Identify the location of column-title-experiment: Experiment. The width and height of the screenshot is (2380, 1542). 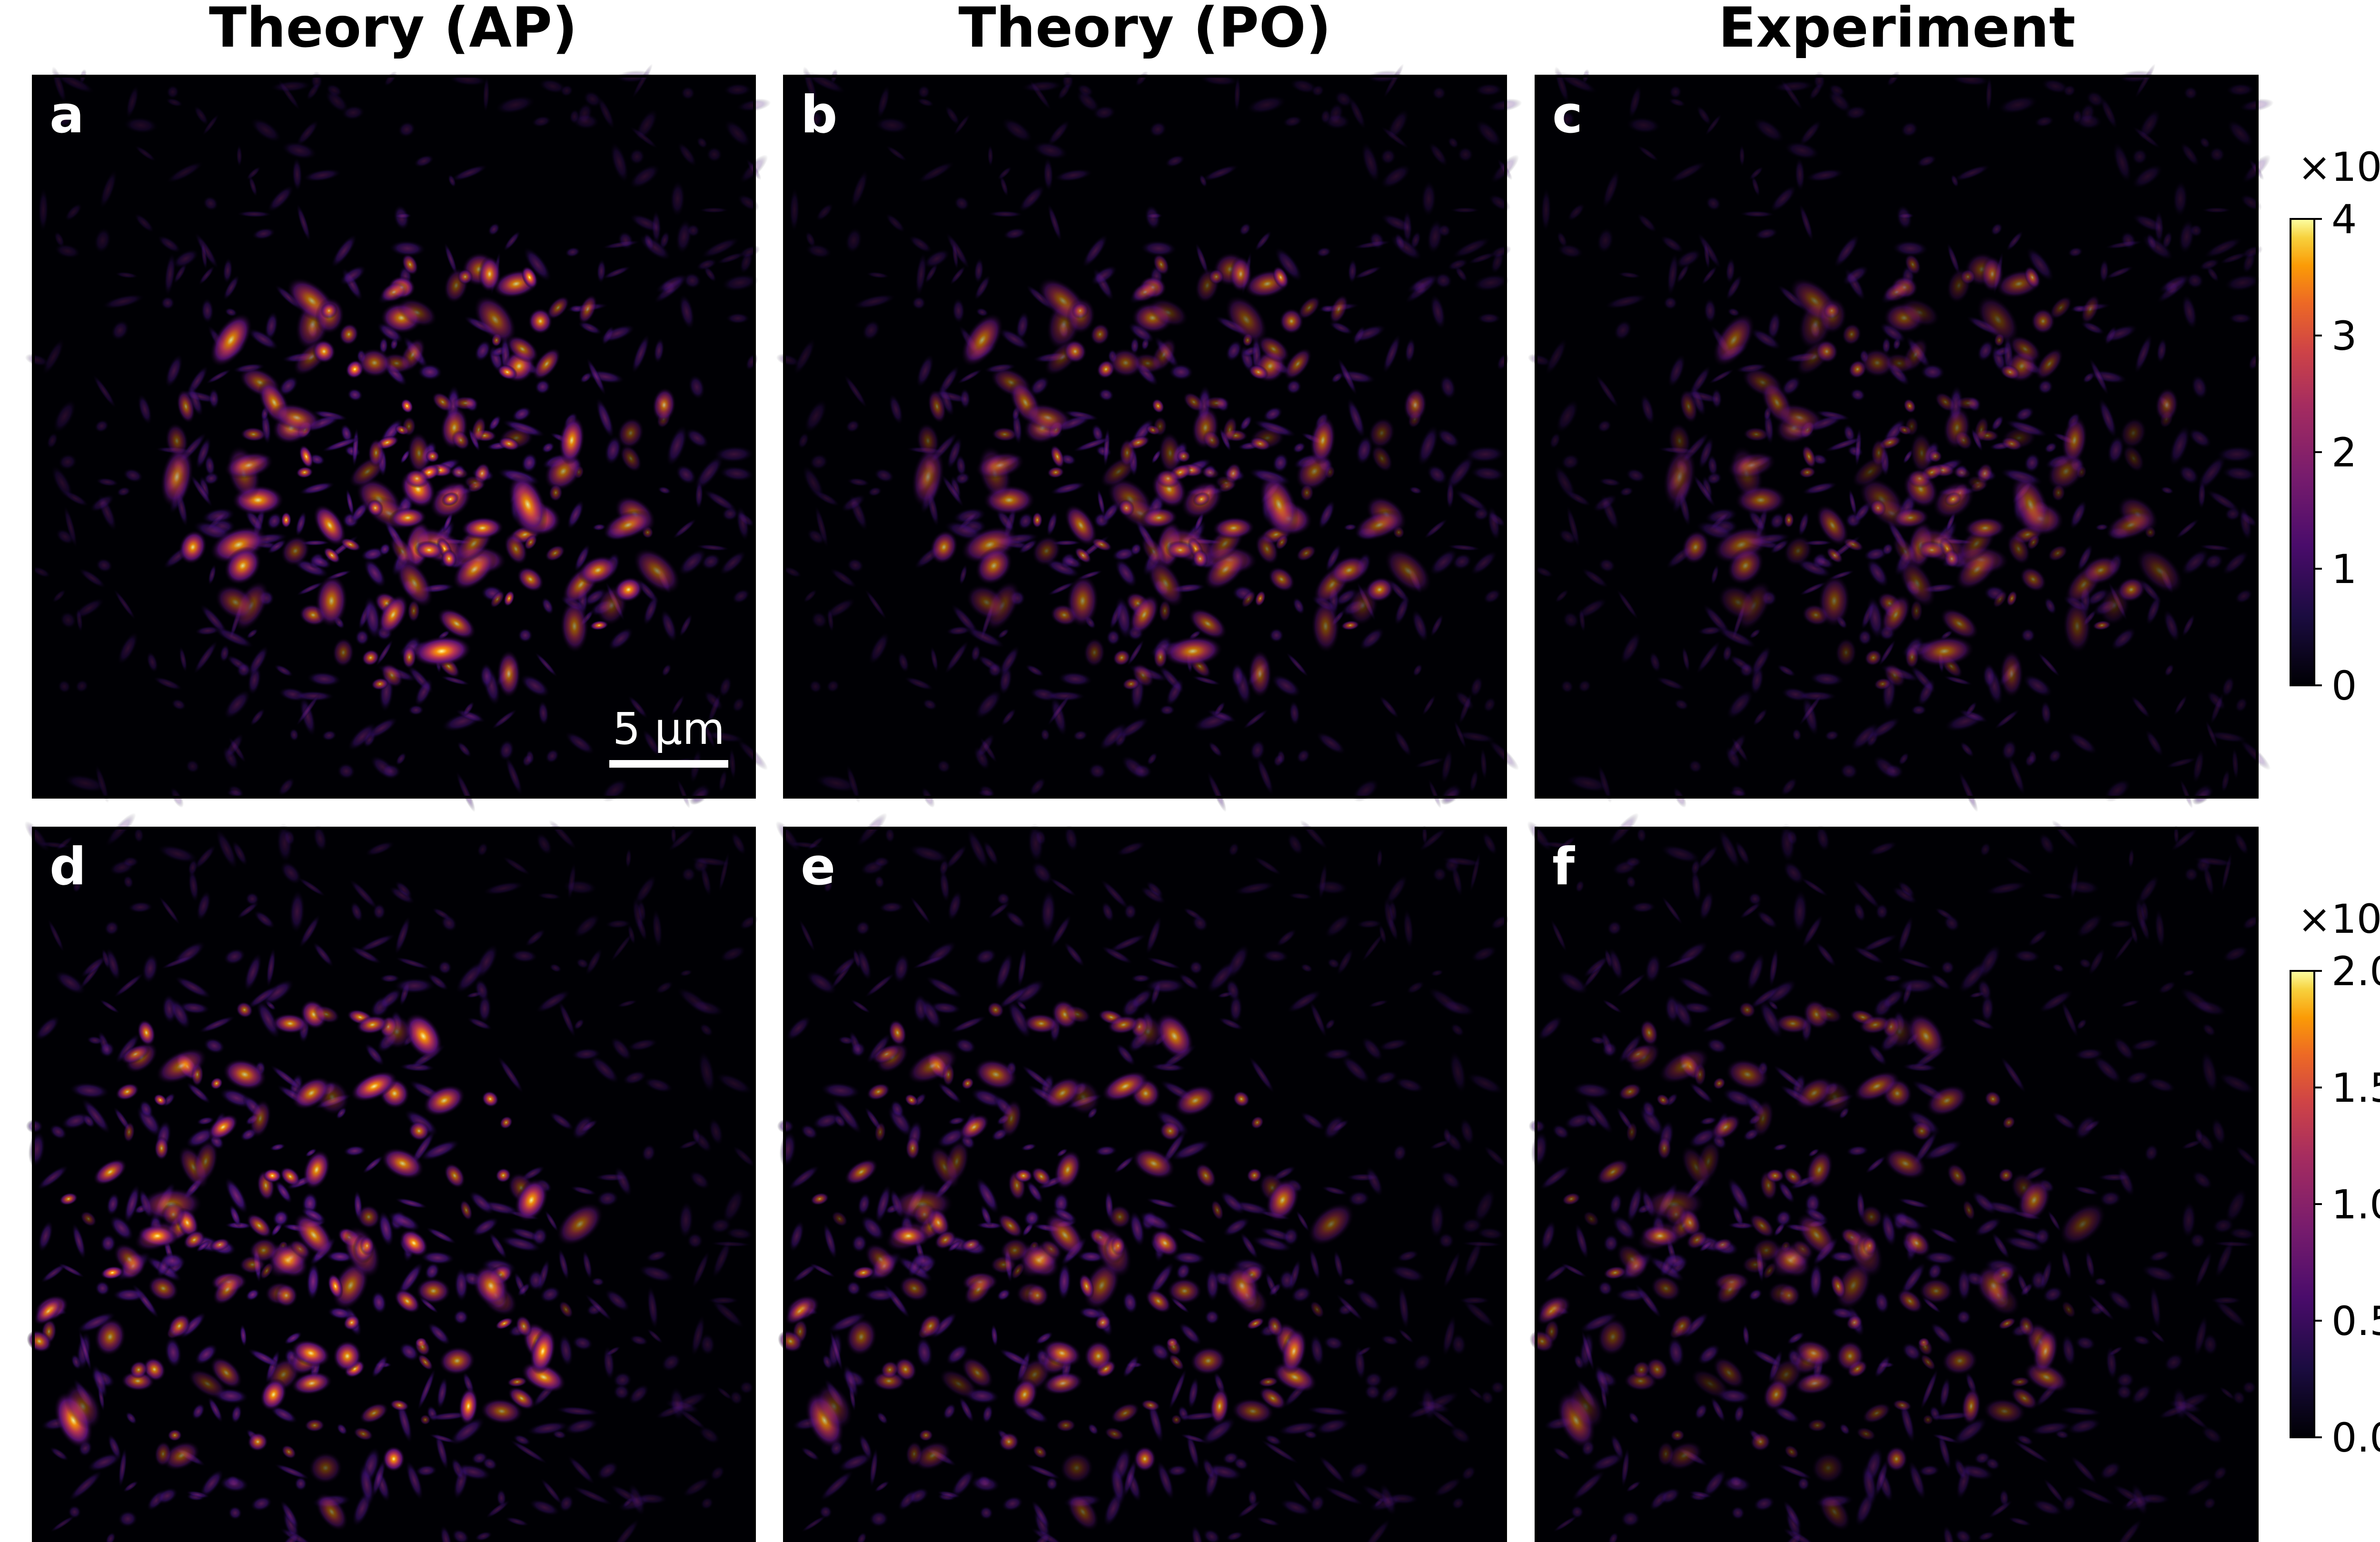
(1896, 30).